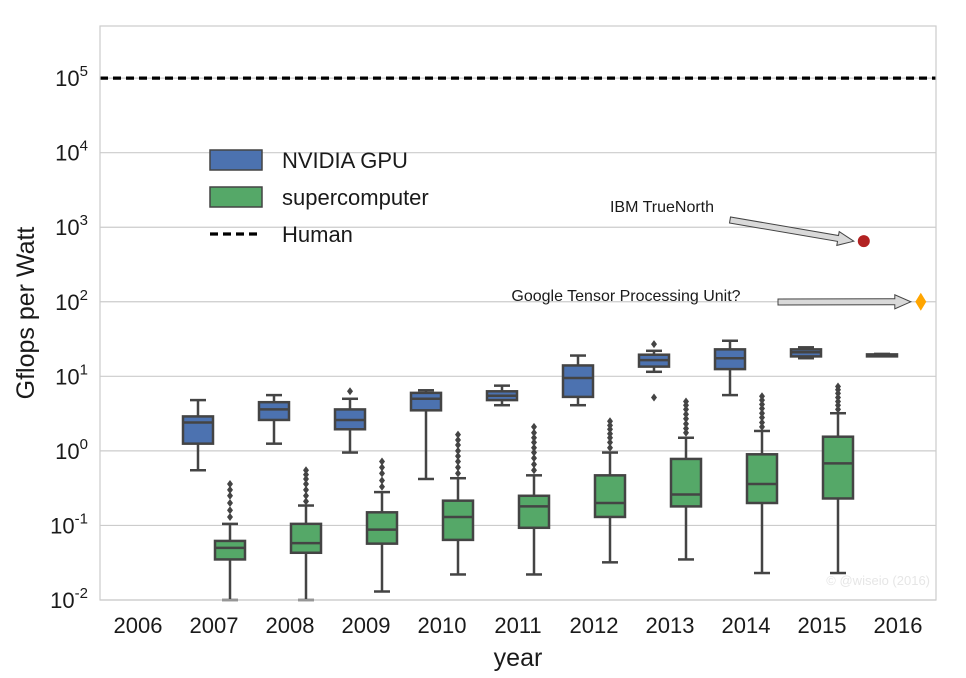 Image resolution: width=966 pixels, height=678 pixels. What do you see at coordinates (806, 353) in the screenshot?
I see `nvidia-gpu-box-2015` at bounding box center [806, 353].